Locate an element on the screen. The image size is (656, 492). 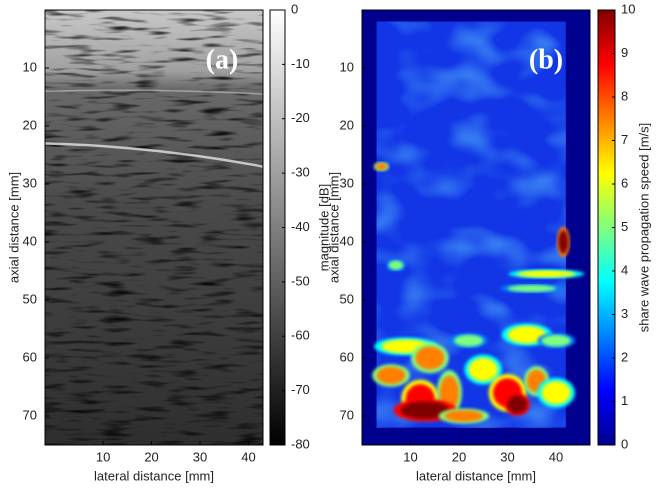
colorbar-label: magnitude [dB] is located at coordinates (323, 227).